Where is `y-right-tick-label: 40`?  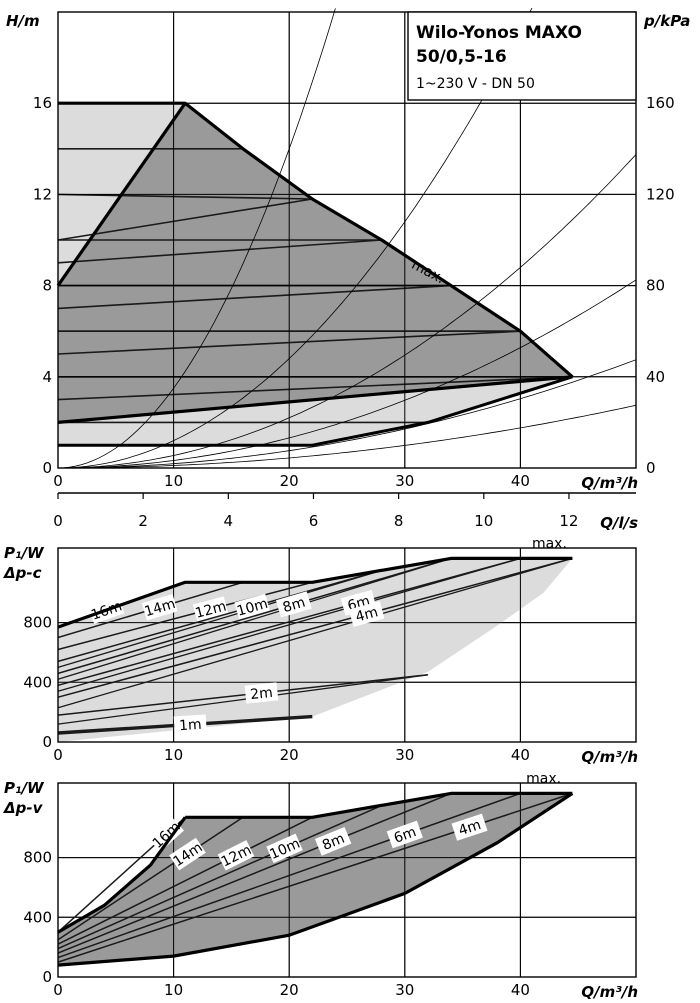
y-right-tick-label: 40 is located at coordinates (655, 377).